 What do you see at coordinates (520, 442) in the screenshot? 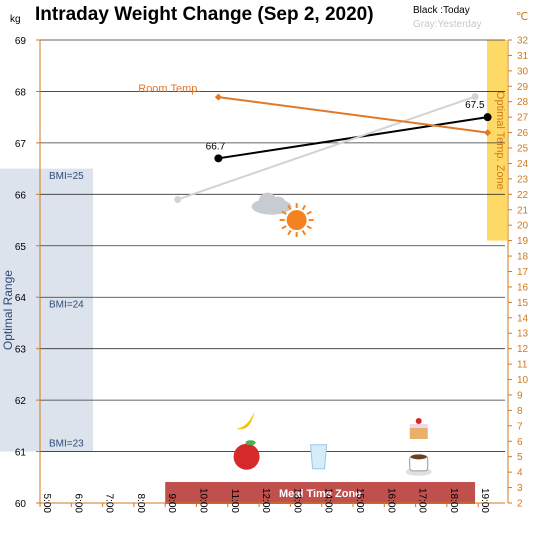
I see `y-right-tick-label: 6` at bounding box center [520, 442].